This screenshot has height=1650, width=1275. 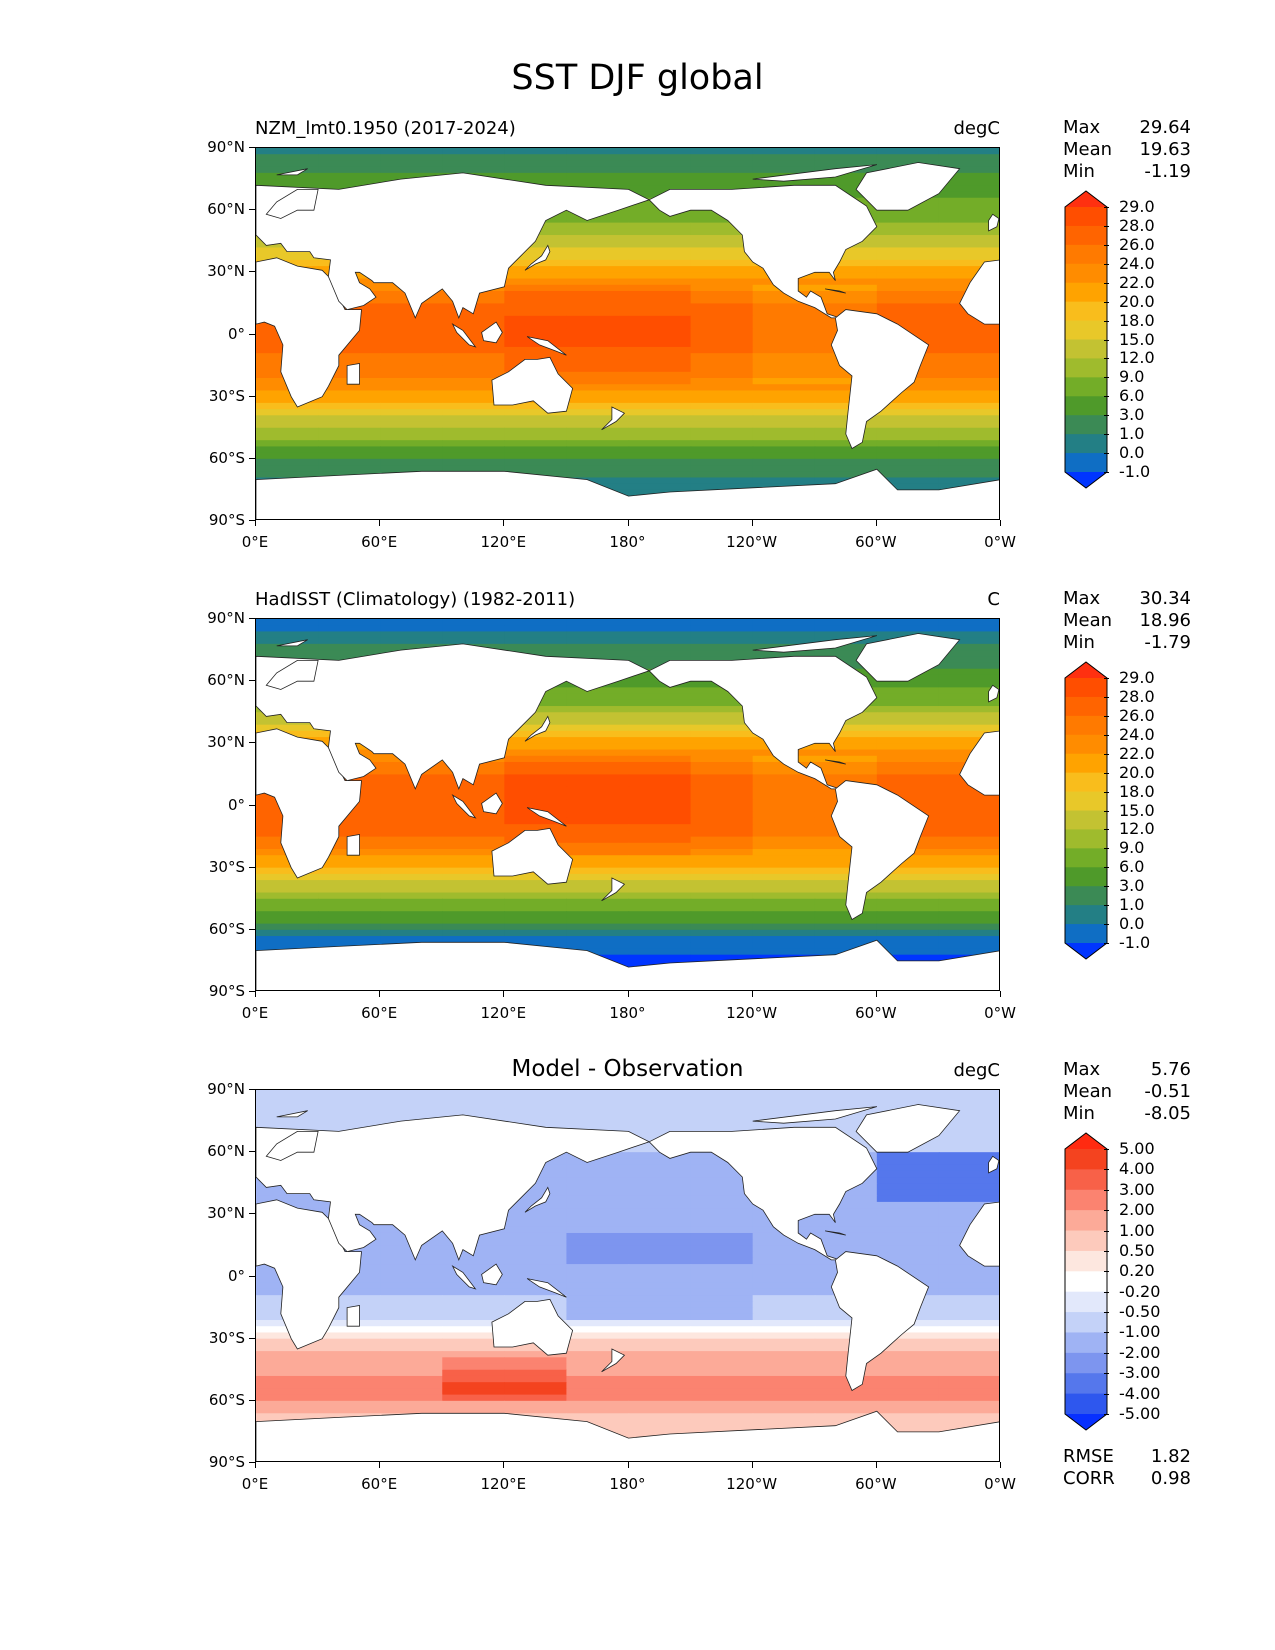 I want to click on land-west-africa, so click(x=979, y=763).